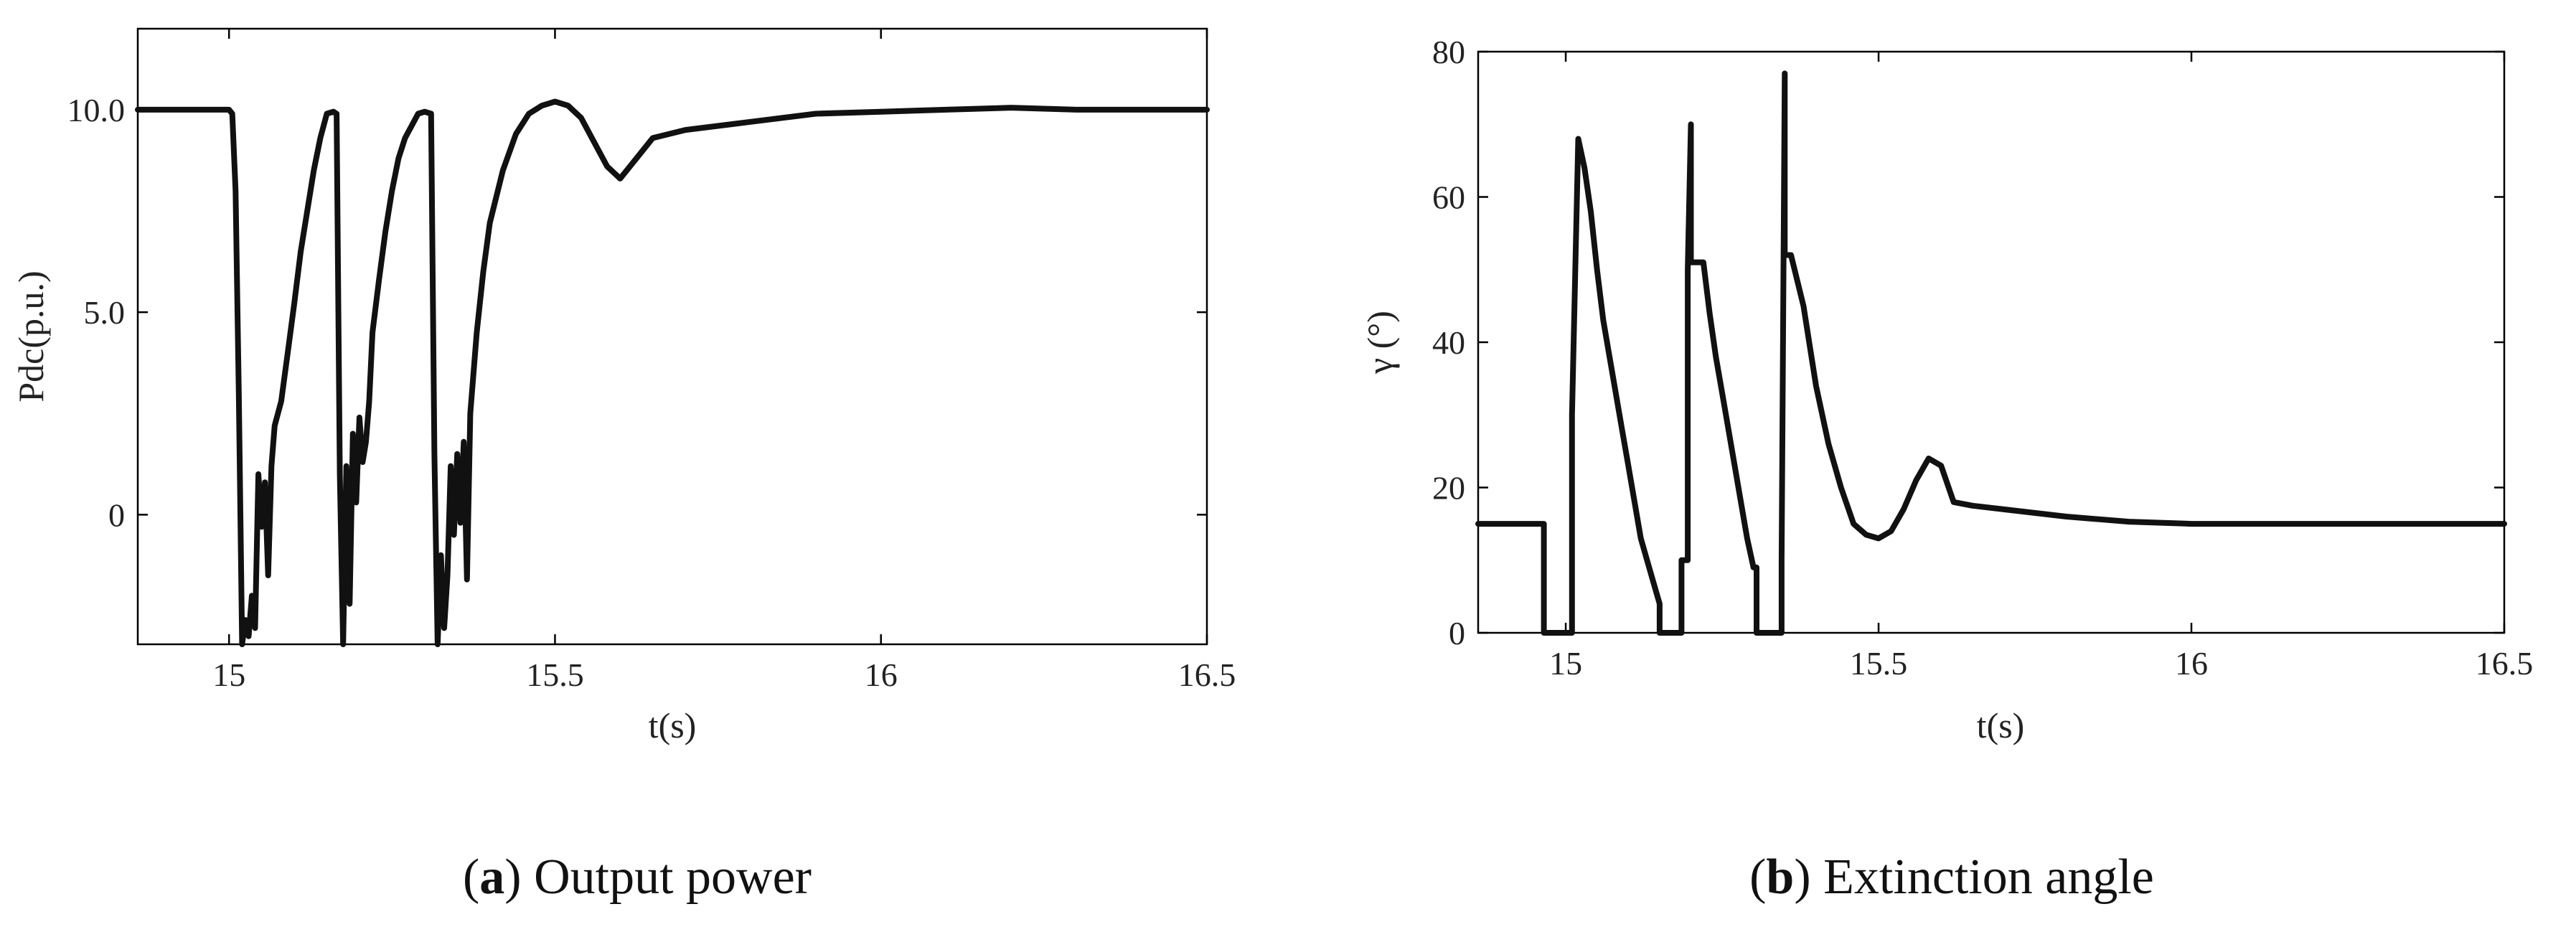 The width and height of the screenshot is (2576, 932). Describe the element at coordinates (116, 514) in the screenshot. I see `chart-a-ytick-label: 0` at that location.